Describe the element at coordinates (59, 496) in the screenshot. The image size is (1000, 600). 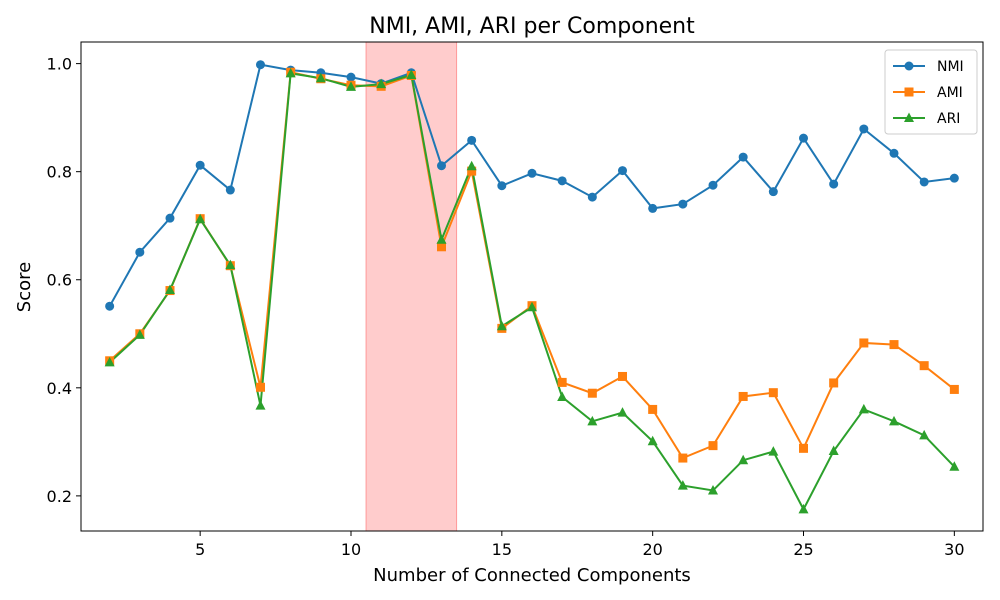
I see `y-tick-label: 0.2` at that location.